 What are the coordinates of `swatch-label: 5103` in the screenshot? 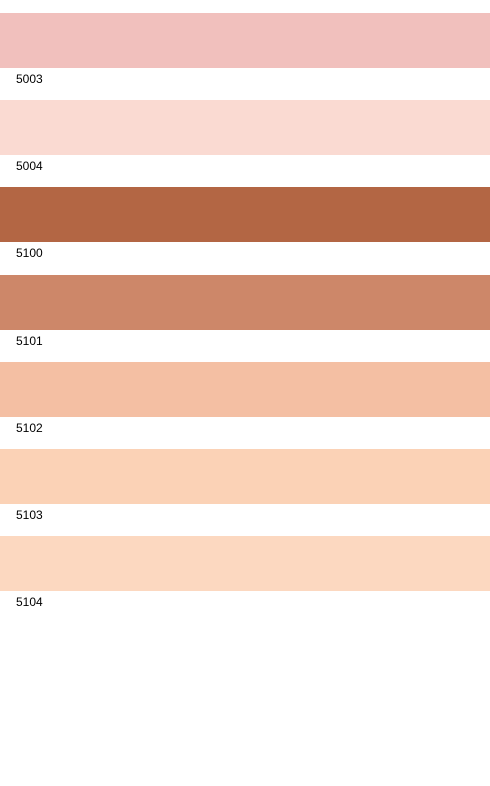 It's located at (29, 515).